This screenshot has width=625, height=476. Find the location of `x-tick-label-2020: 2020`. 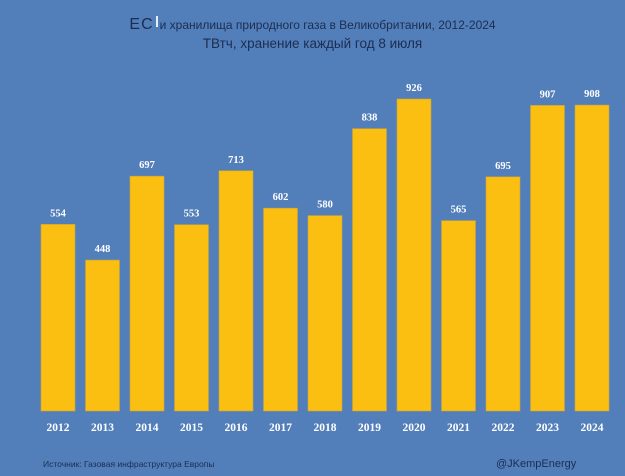

x-tick-label-2020: 2020 is located at coordinates (414, 428).